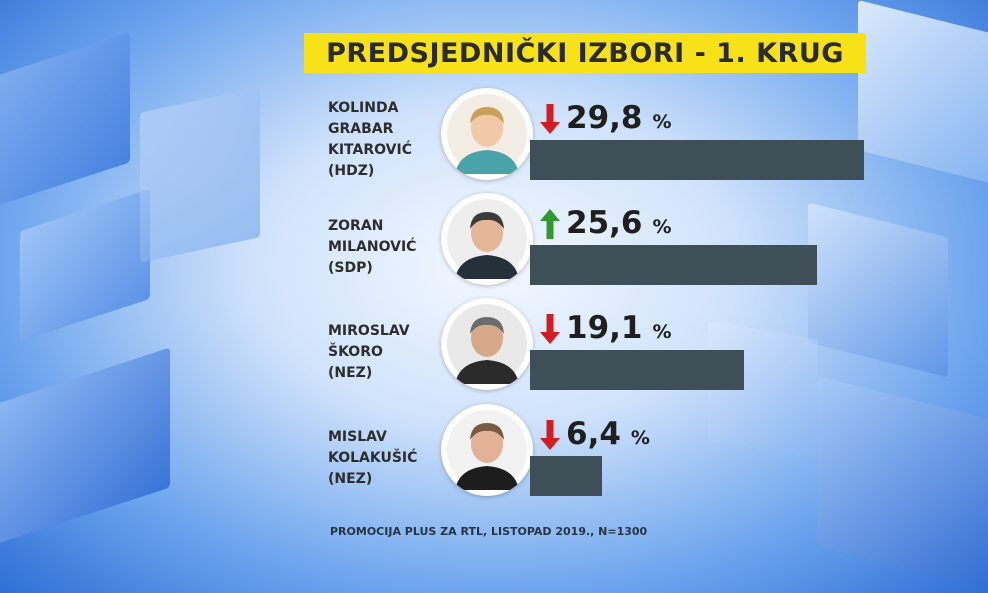 The width and height of the screenshot is (988, 593). What do you see at coordinates (604, 118) in the screenshot?
I see `value-number: 29,8` at bounding box center [604, 118].